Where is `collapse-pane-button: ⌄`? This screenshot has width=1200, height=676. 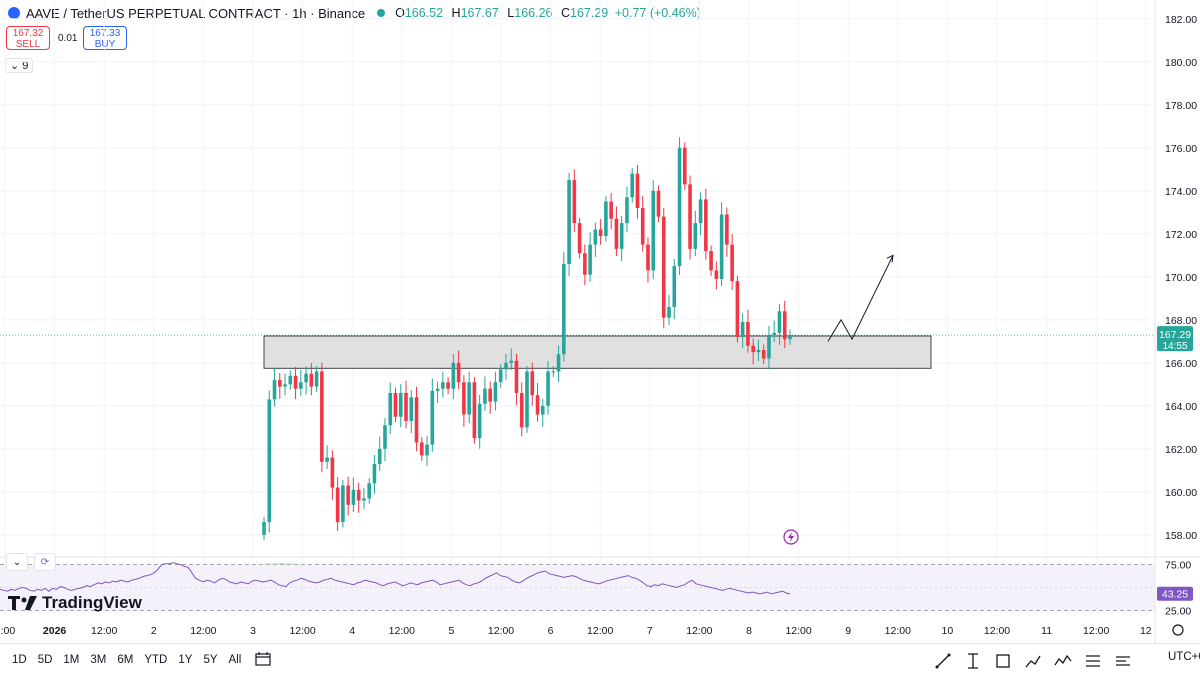 collapse-pane-button: ⌄ is located at coordinates (17, 562).